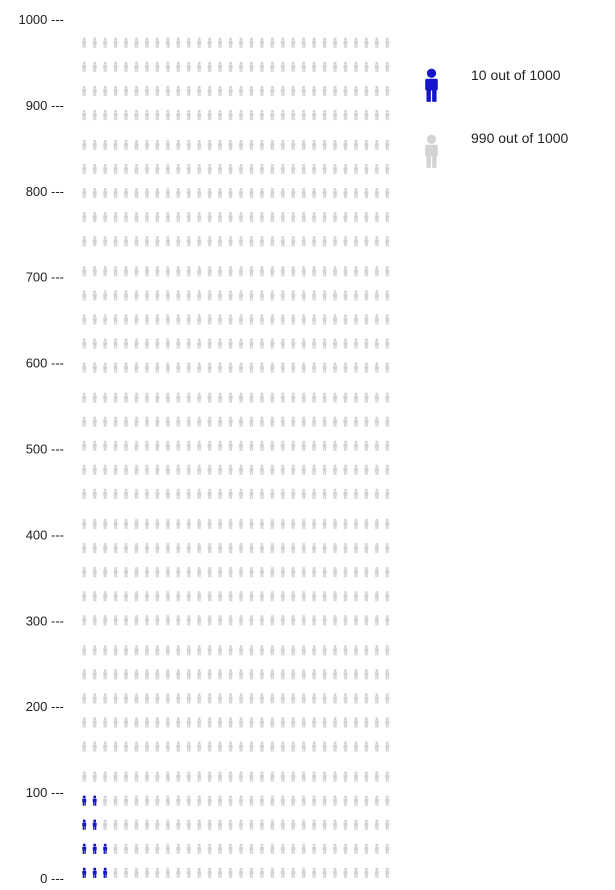 The height and width of the screenshot is (890, 615). I want to click on legend-label: 10 out of 1000, so click(516, 75).